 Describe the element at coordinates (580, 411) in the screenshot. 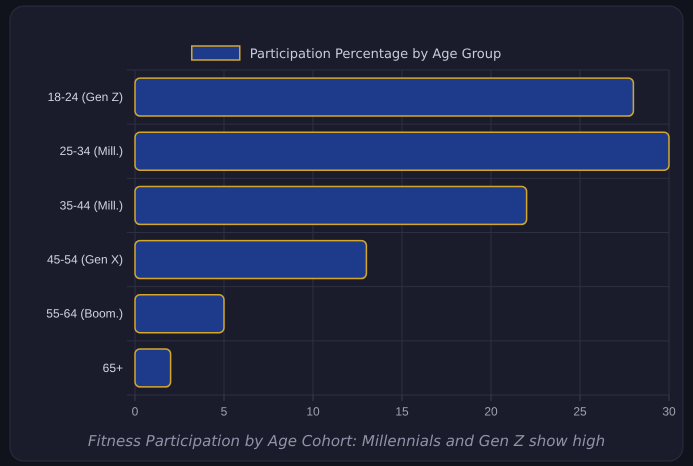

I see `x-tick-label: 25` at that location.